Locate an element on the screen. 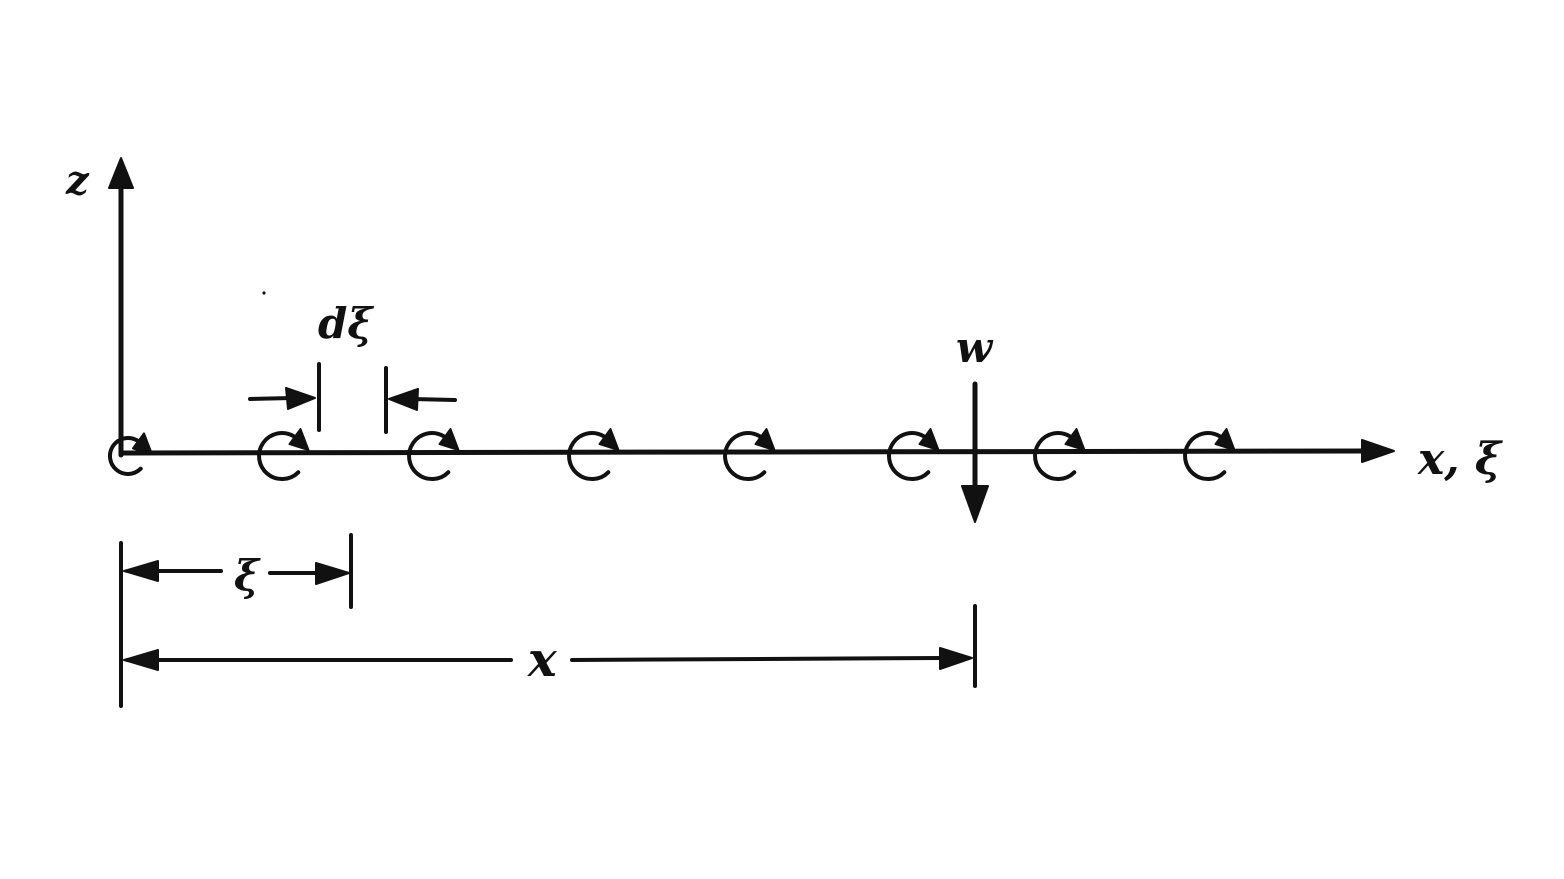 This screenshot has height=879, width=1564. x-dimension: x is located at coordinates (550, 646).